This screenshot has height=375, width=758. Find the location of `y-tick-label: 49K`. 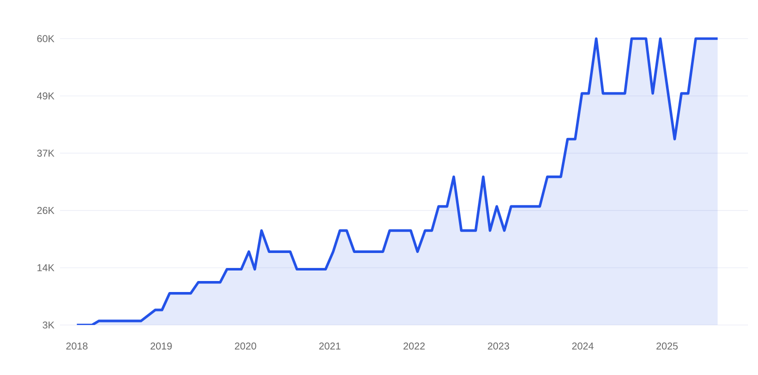

y-tick-label: 49K is located at coordinates (45, 96).